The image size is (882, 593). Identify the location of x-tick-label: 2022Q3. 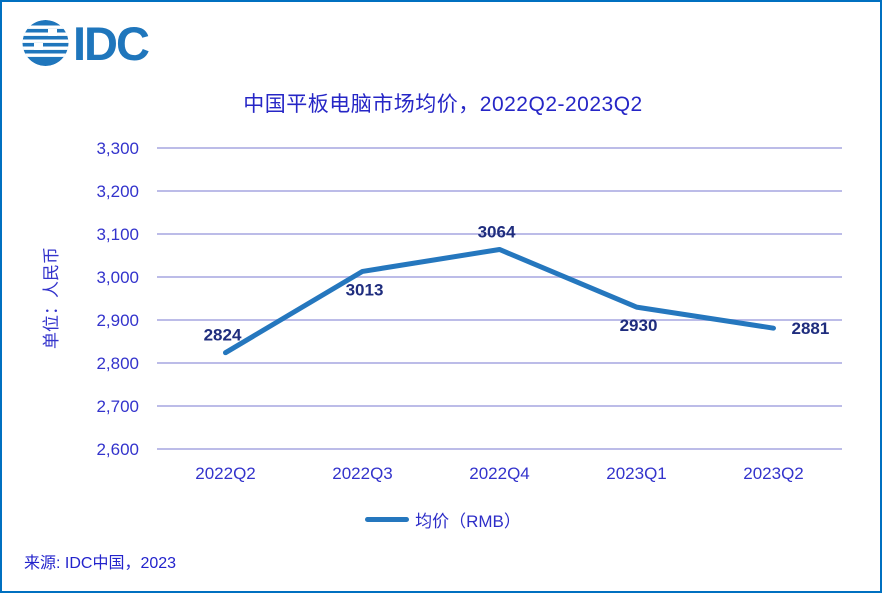
(362, 473).